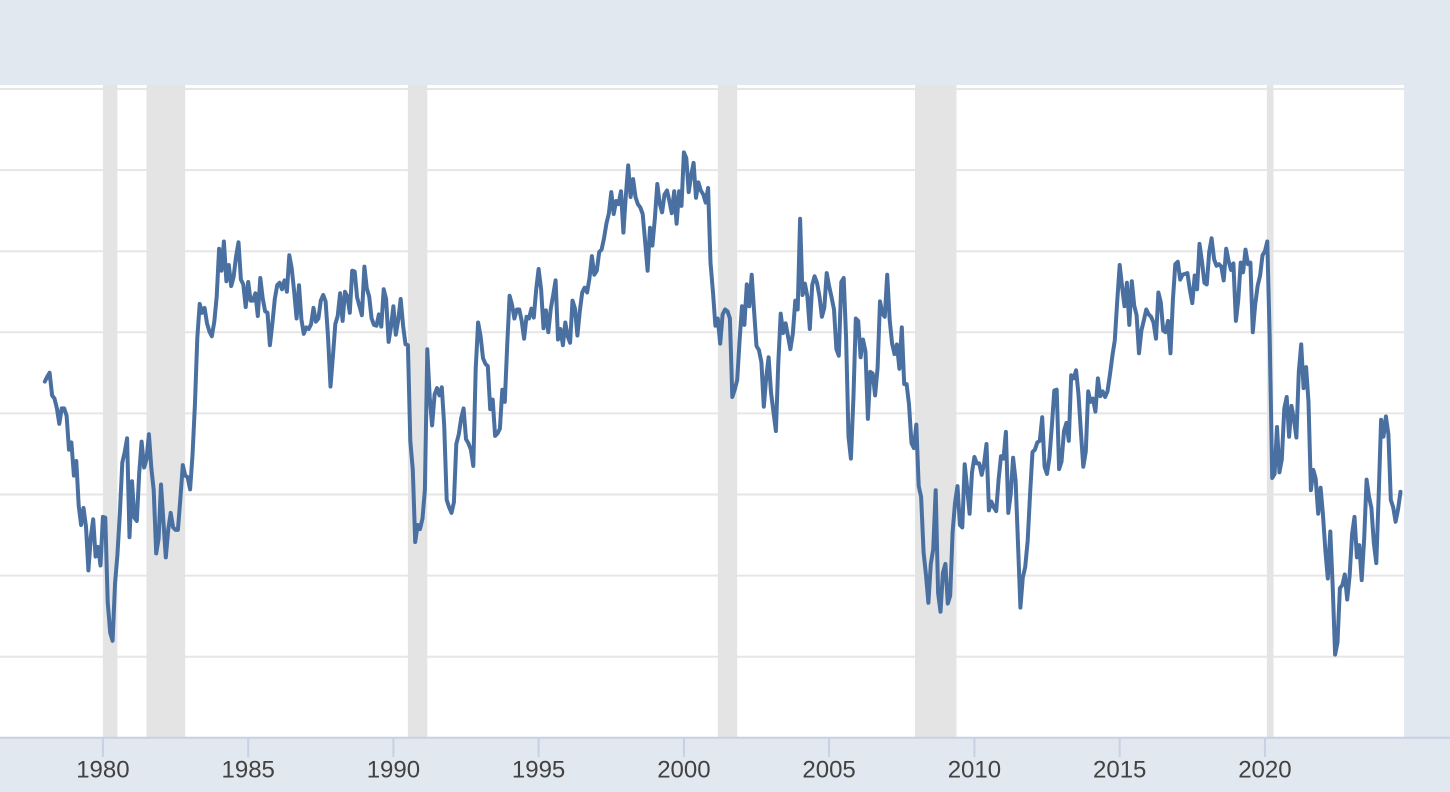 This screenshot has width=1450, height=792. Describe the element at coordinates (102, 770) in the screenshot. I see `svg-text: 1980` at that location.